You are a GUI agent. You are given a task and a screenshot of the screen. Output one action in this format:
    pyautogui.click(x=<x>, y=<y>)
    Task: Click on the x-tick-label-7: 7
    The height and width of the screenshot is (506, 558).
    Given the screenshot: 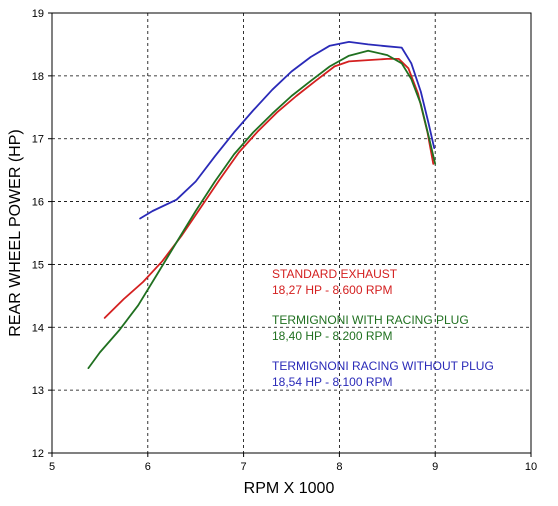 What is the action you would take?
    pyautogui.click(x=244, y=467)
    